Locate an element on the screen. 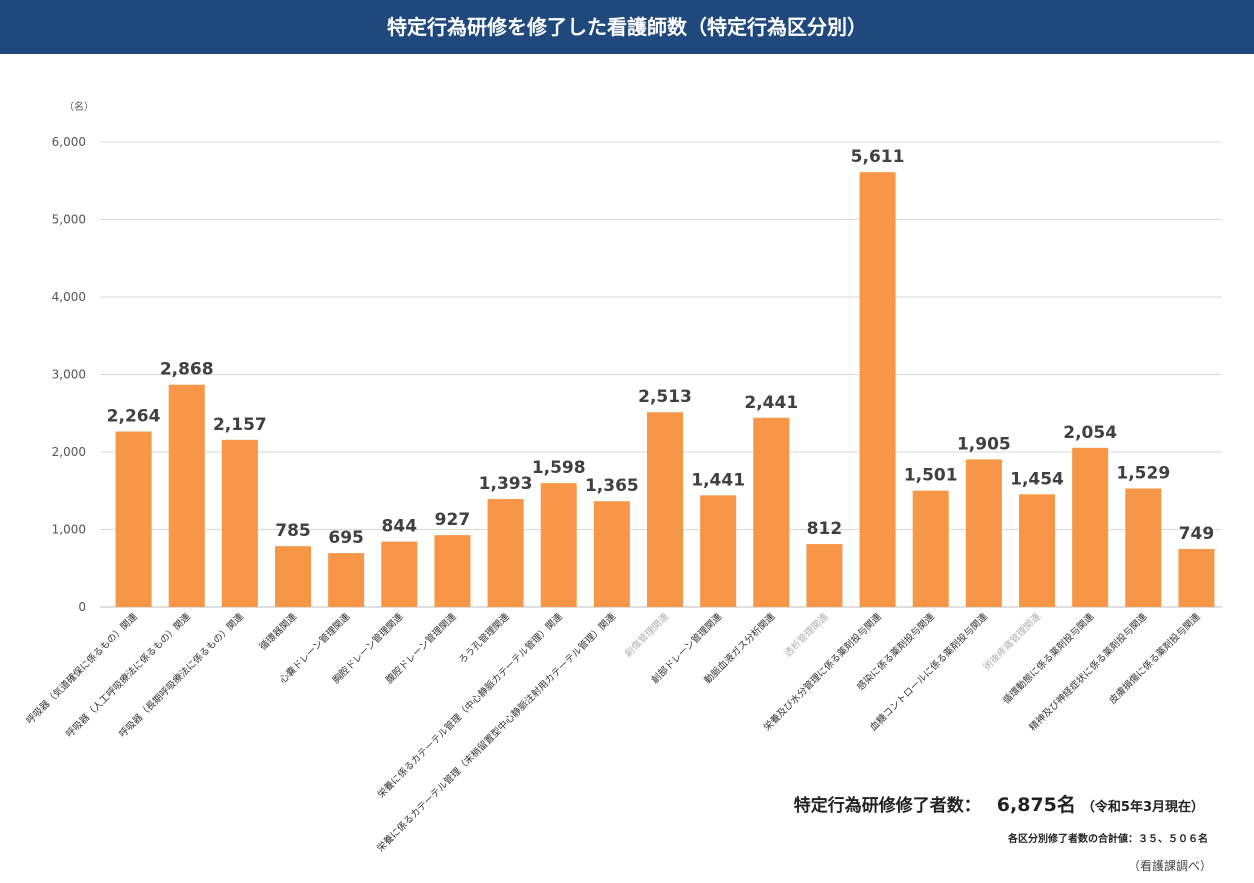 The width and height of the screenshot is (1254, 883). data-label: 1,441 is located at coordinates (718, 480).